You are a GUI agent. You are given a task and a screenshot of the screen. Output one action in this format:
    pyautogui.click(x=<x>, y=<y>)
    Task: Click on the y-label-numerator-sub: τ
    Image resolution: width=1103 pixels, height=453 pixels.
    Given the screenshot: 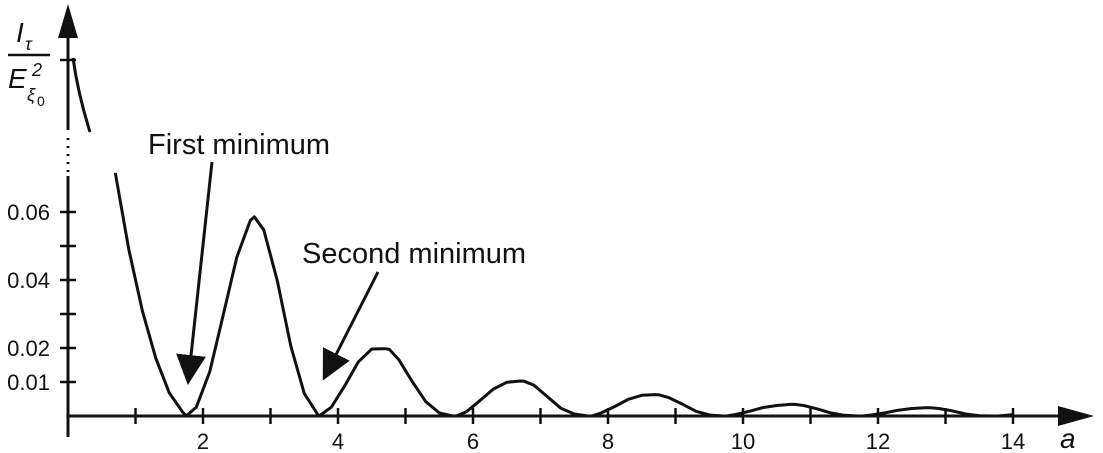 What is the action you would take?
    pyautogui.click(x=29, y=44)
    